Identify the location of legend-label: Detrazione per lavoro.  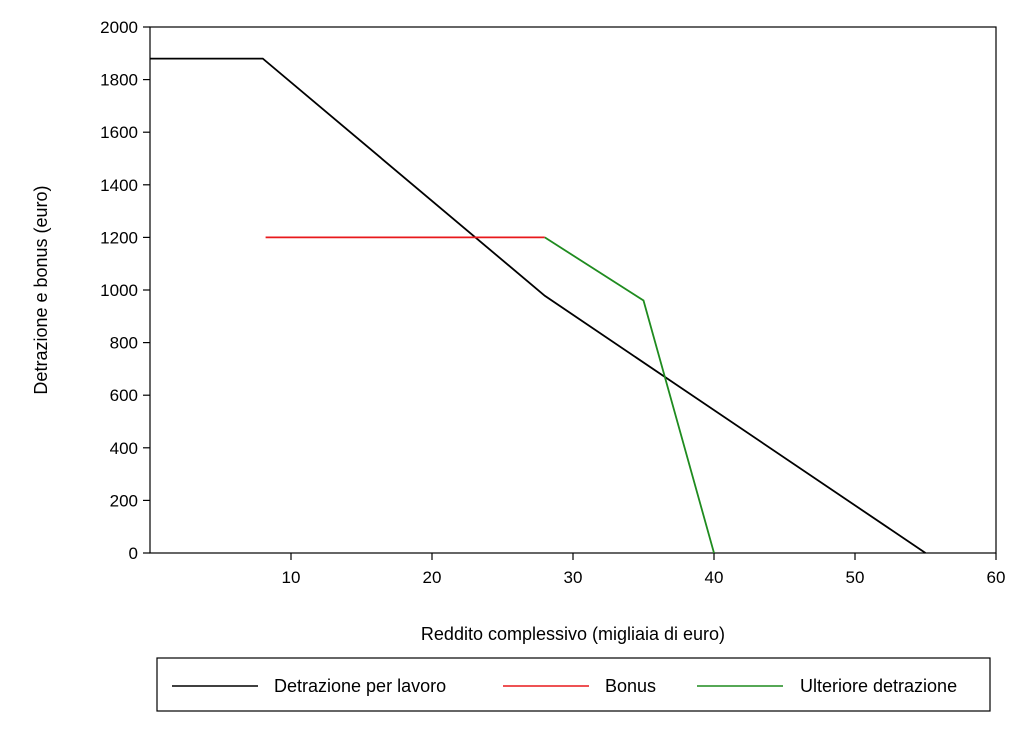
(360, 686).